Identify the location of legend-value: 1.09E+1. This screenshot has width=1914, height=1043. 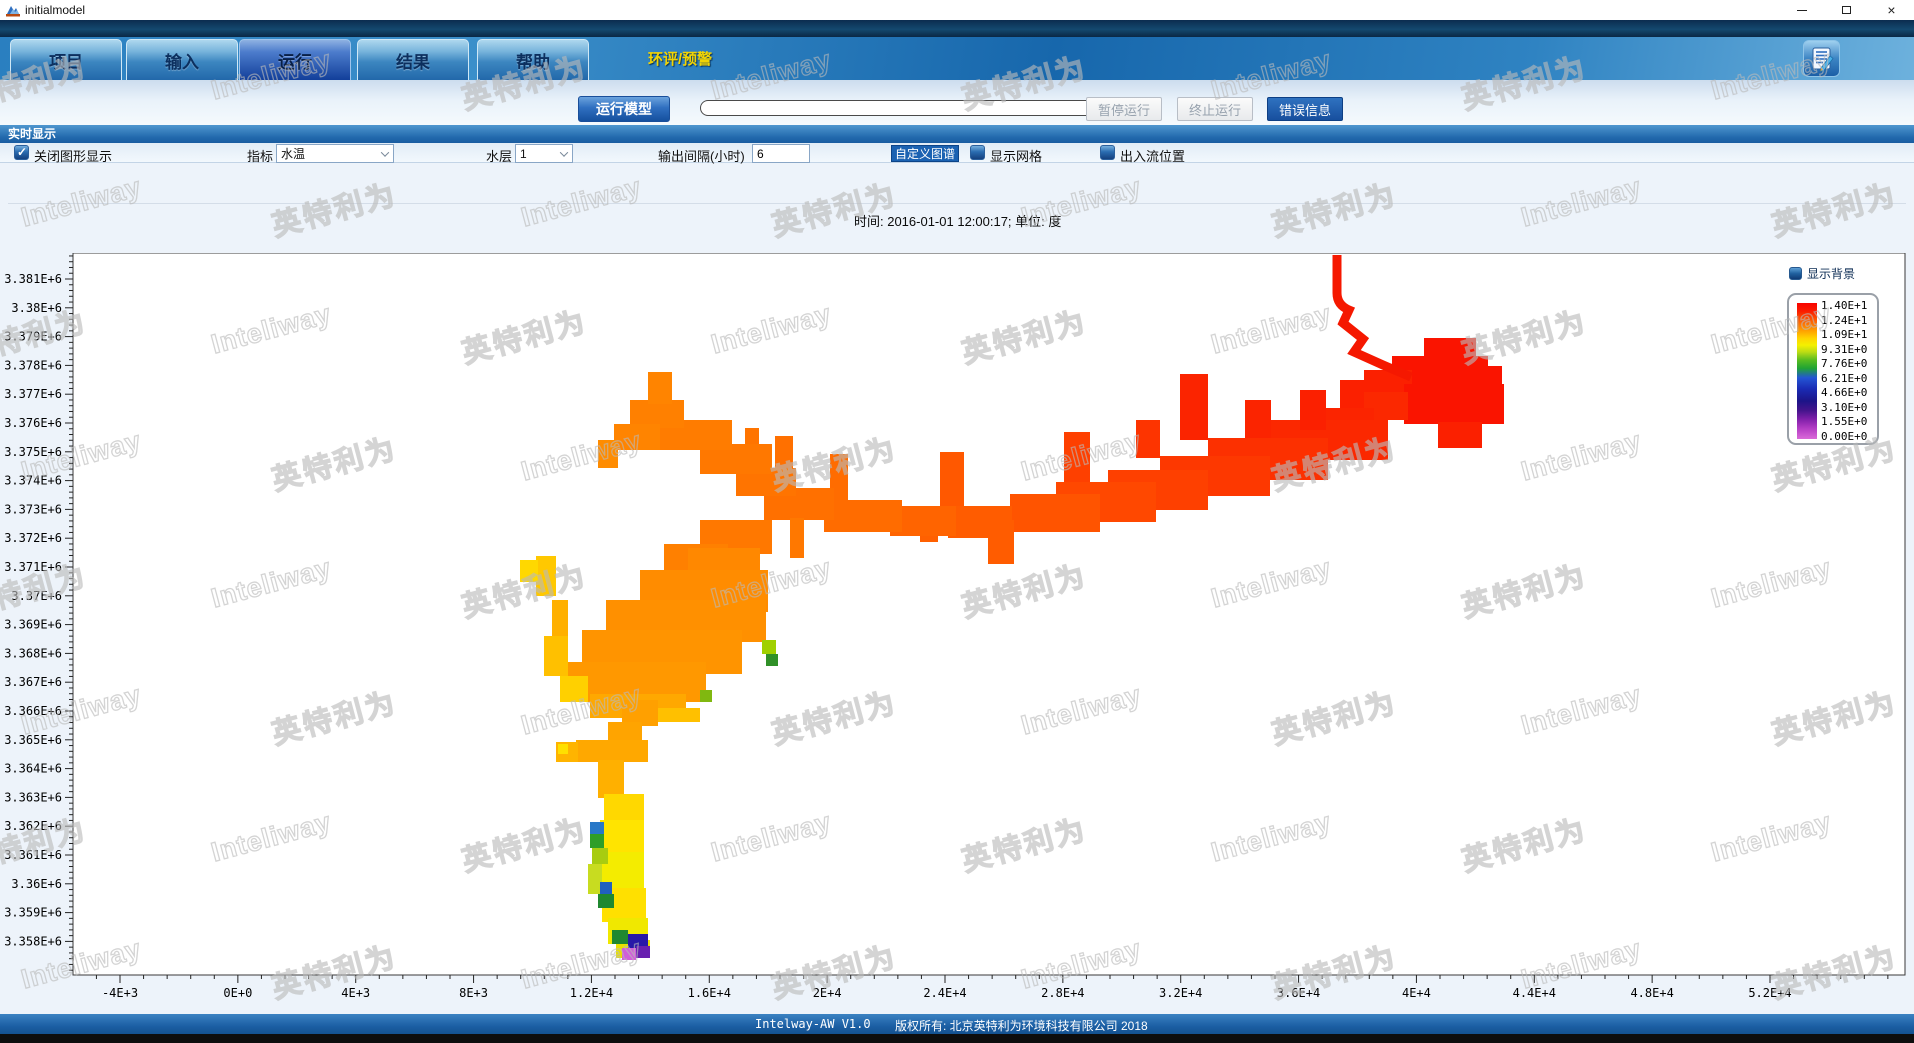
(1844, 335).